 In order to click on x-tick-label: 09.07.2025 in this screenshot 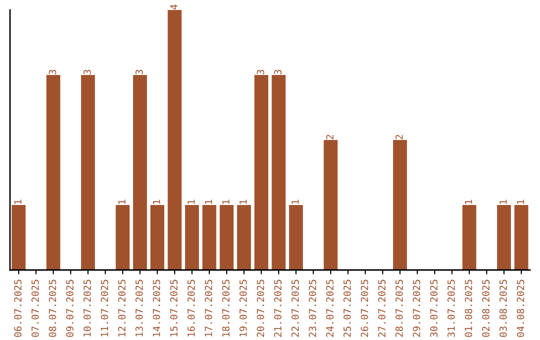, I will do `click(70, 308)`.